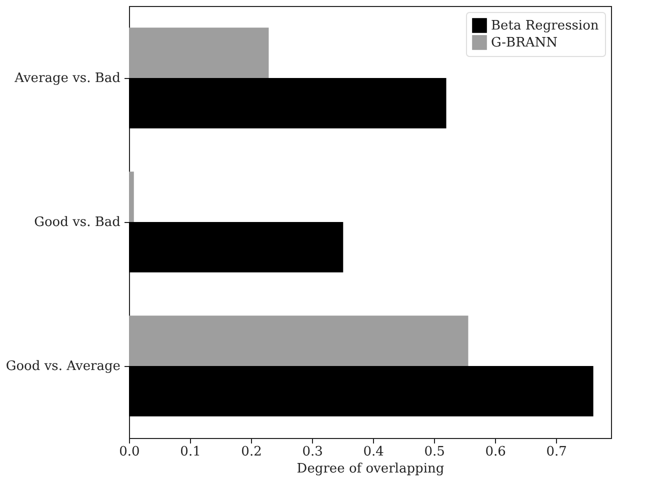 This screenshot has width=646, height=484. What do you see at coordinates (373, 452) in the screenshot?
I see `x-tick-label: 0.4` at bounding box center [373, 452].